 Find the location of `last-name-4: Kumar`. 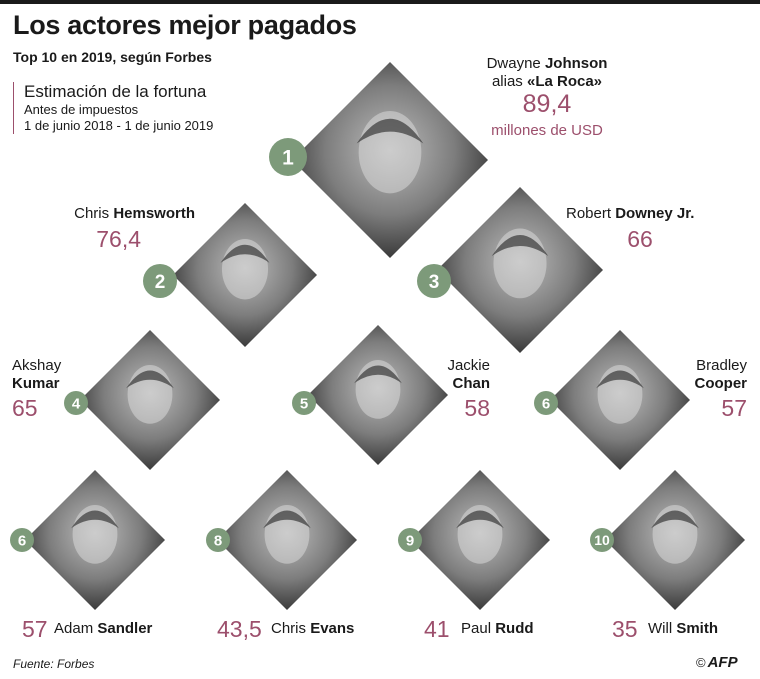

last-name-4: Kumar is located at coordinates (36, 383).